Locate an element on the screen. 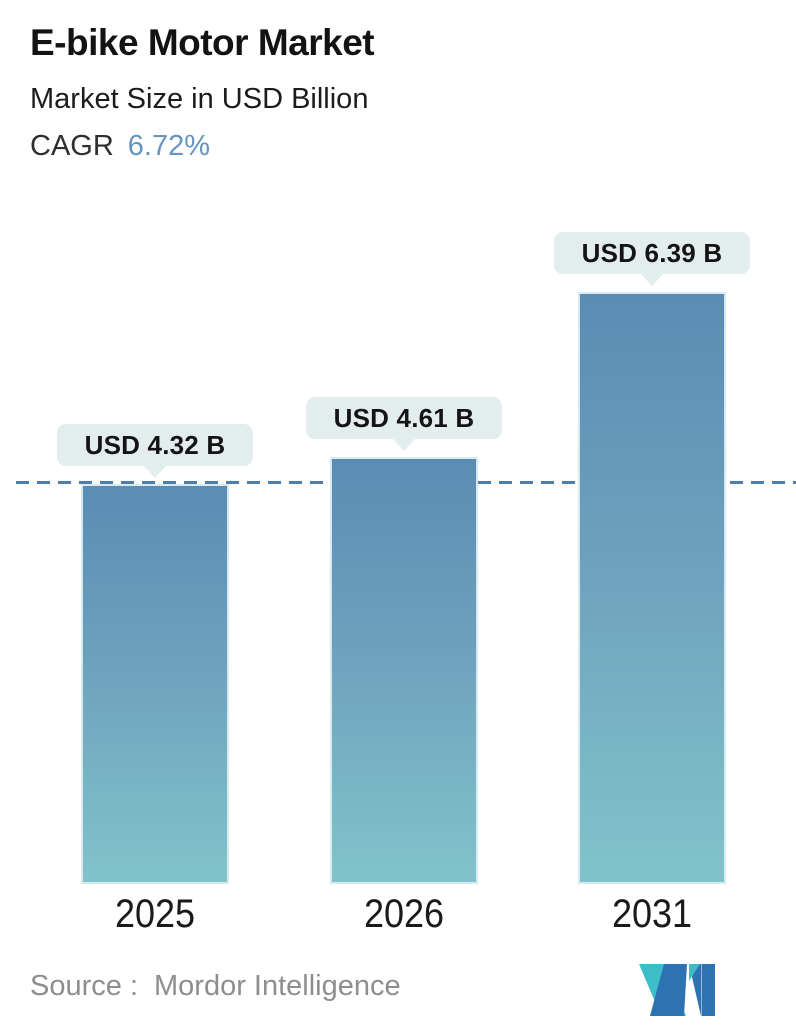 This screenshot has height=1034, width=796. value-bubble: USD 6.39 B is located at coordinates (652, 253).